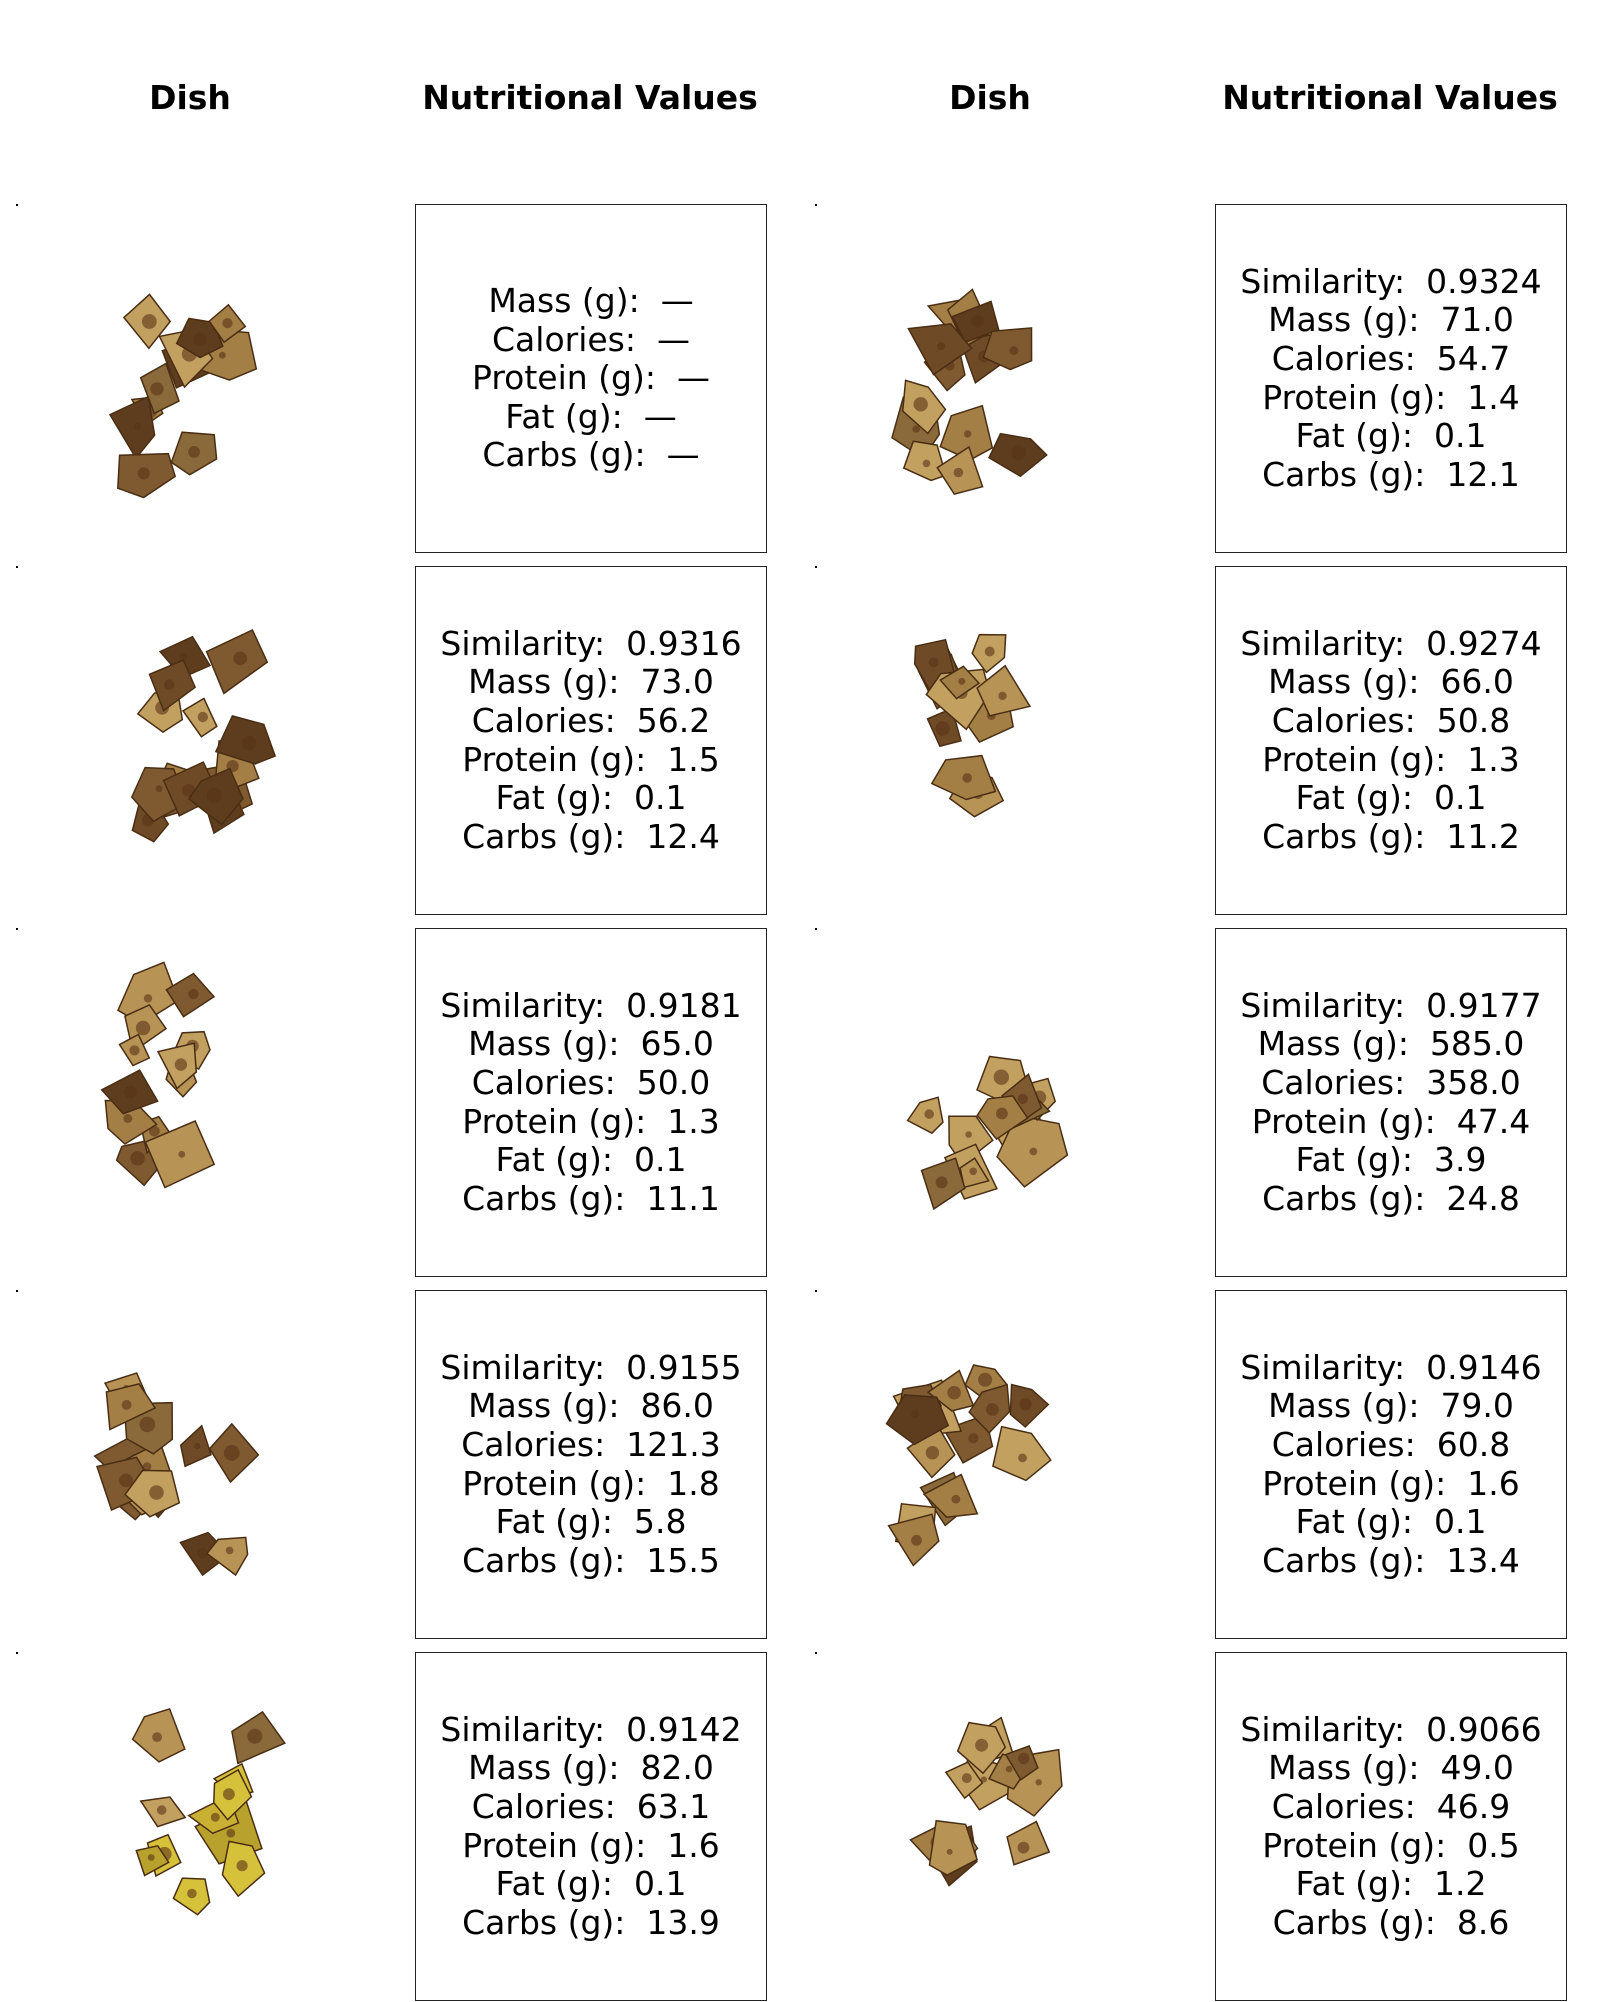 Image resolution: width=1600 pixels, height=2002 pixels. Describe the element at coordinates (591, 339) in the screenshot. I see `nutrition-calories-line: Calories: —` at that location.